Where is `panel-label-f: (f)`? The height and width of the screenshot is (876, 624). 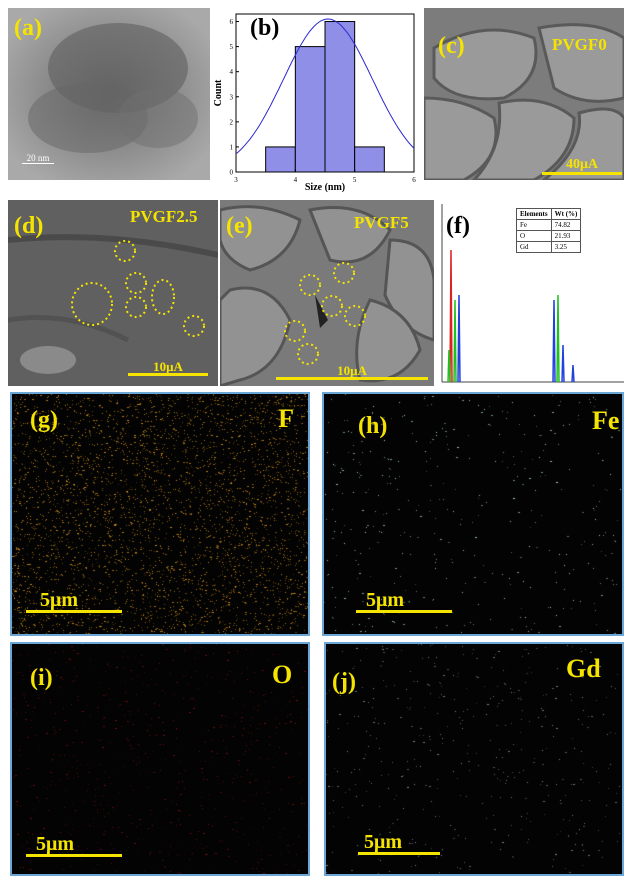 panel-label-f: (f) is located at coordinates (458, 226).